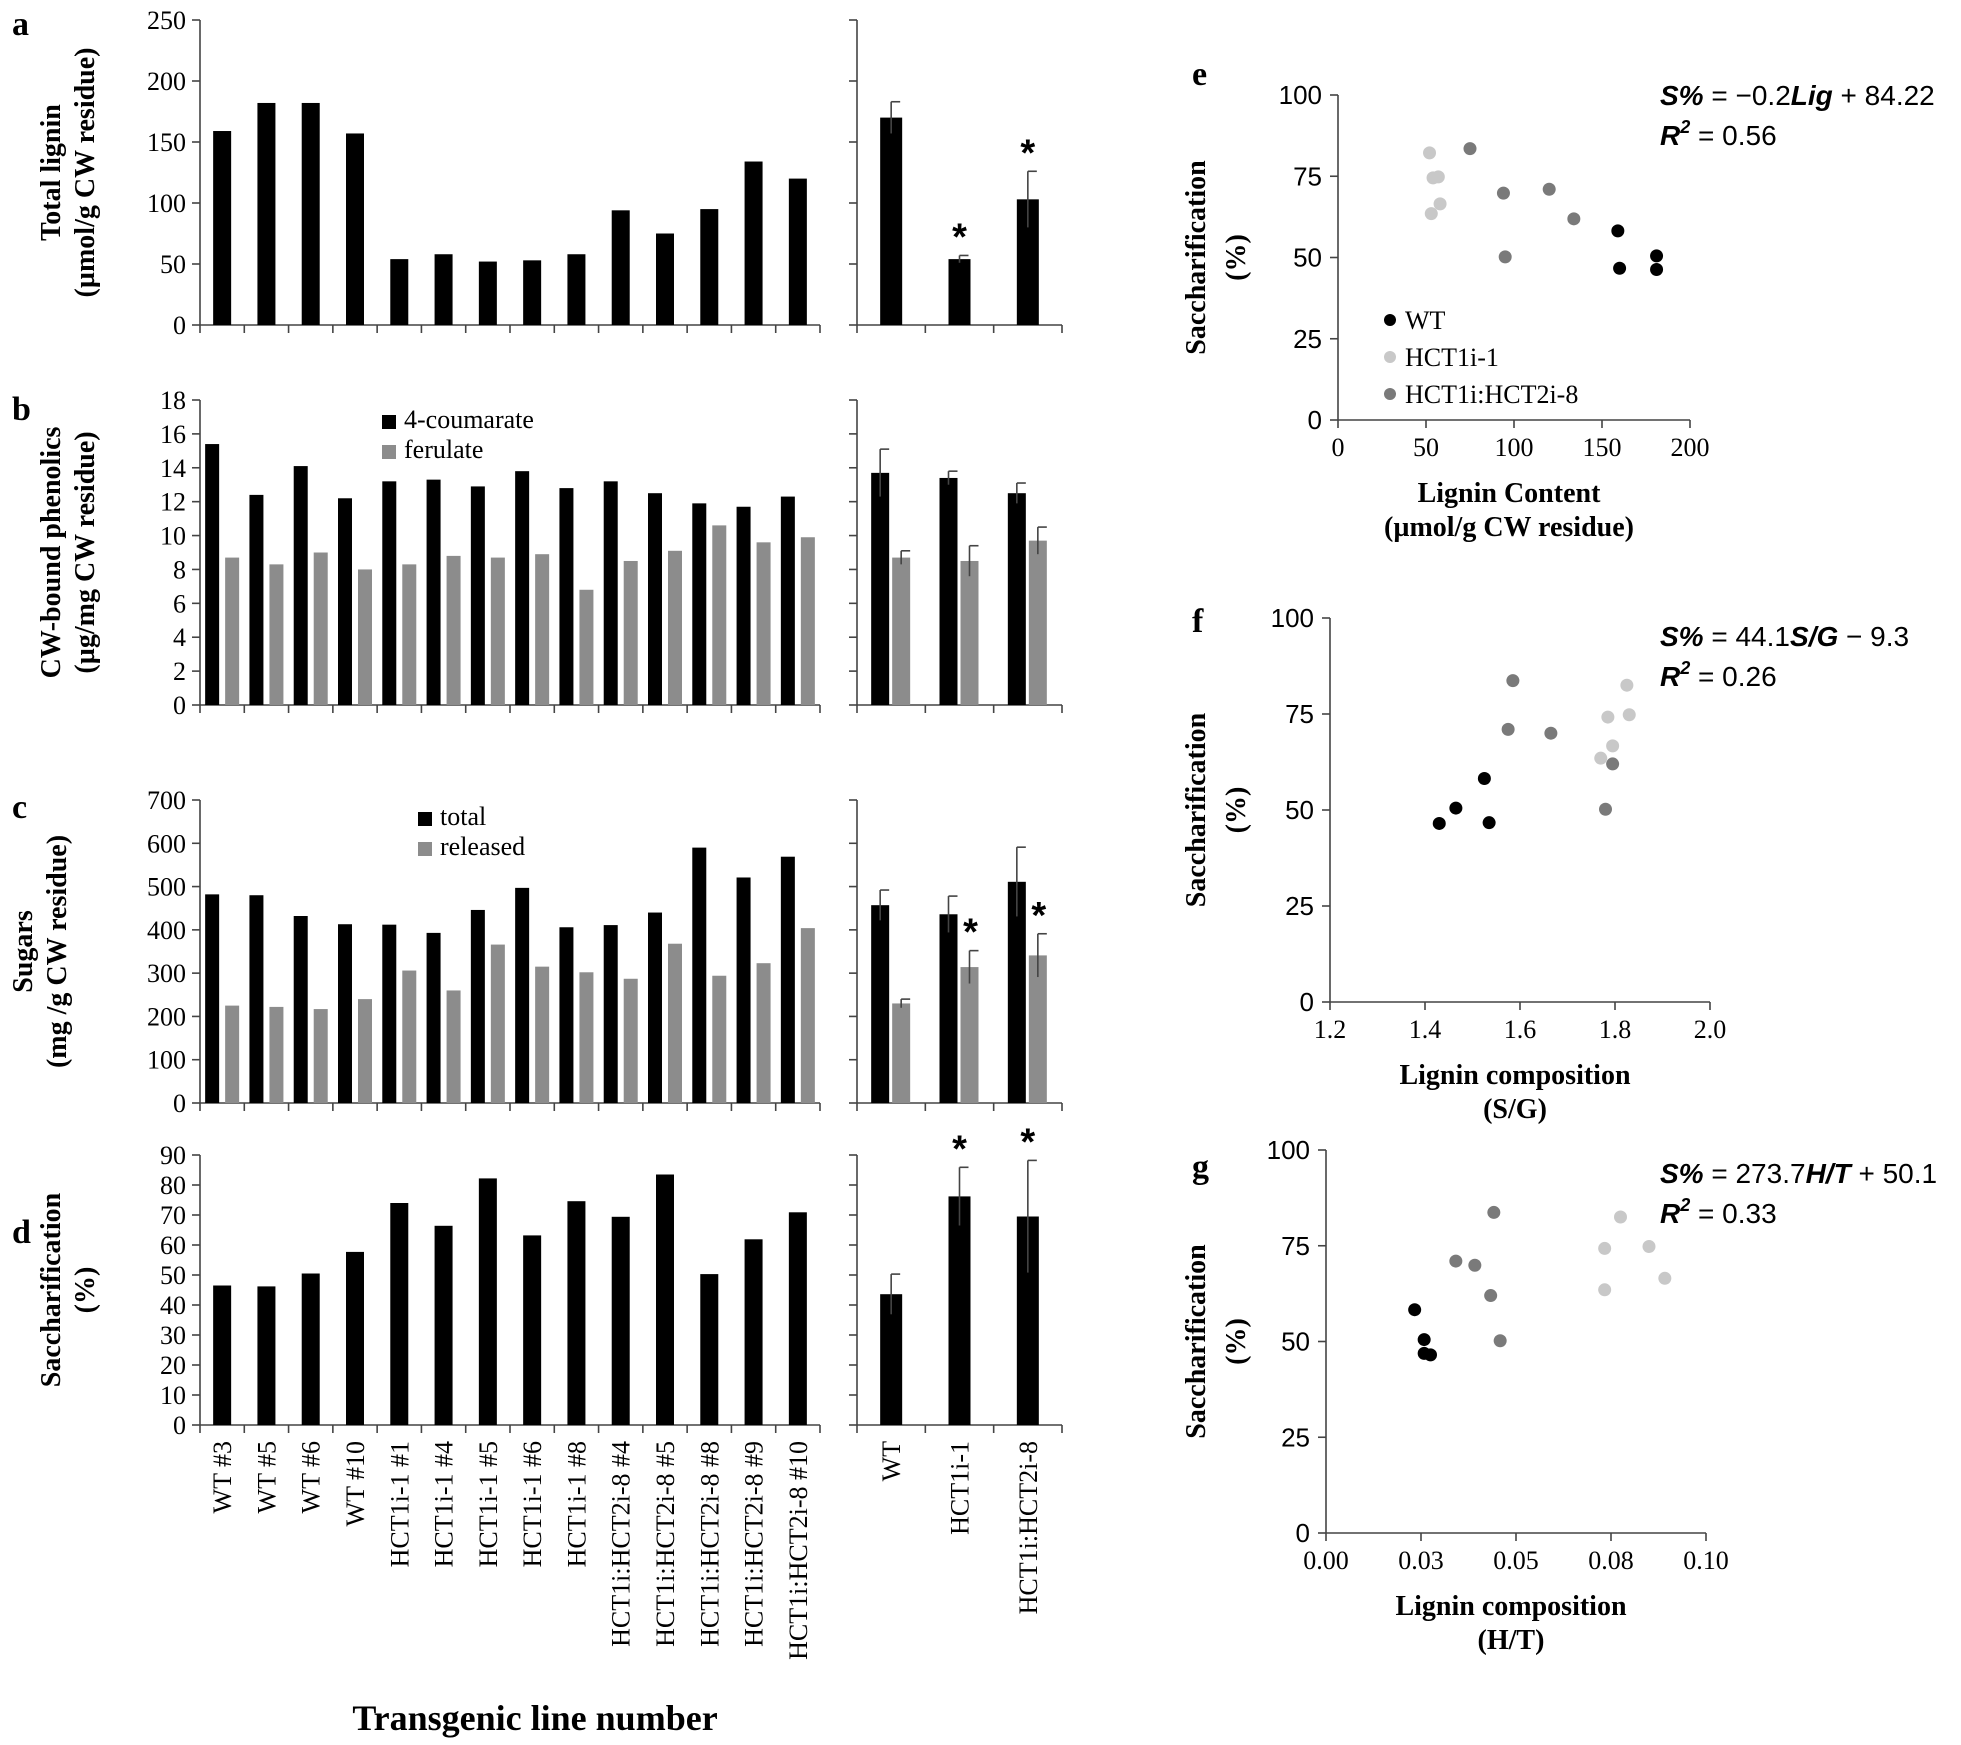 Image resolution: width=1961 pixels, height=1745 pixels. I want to click on x-category-label: WT #3, so click(222, 1477).